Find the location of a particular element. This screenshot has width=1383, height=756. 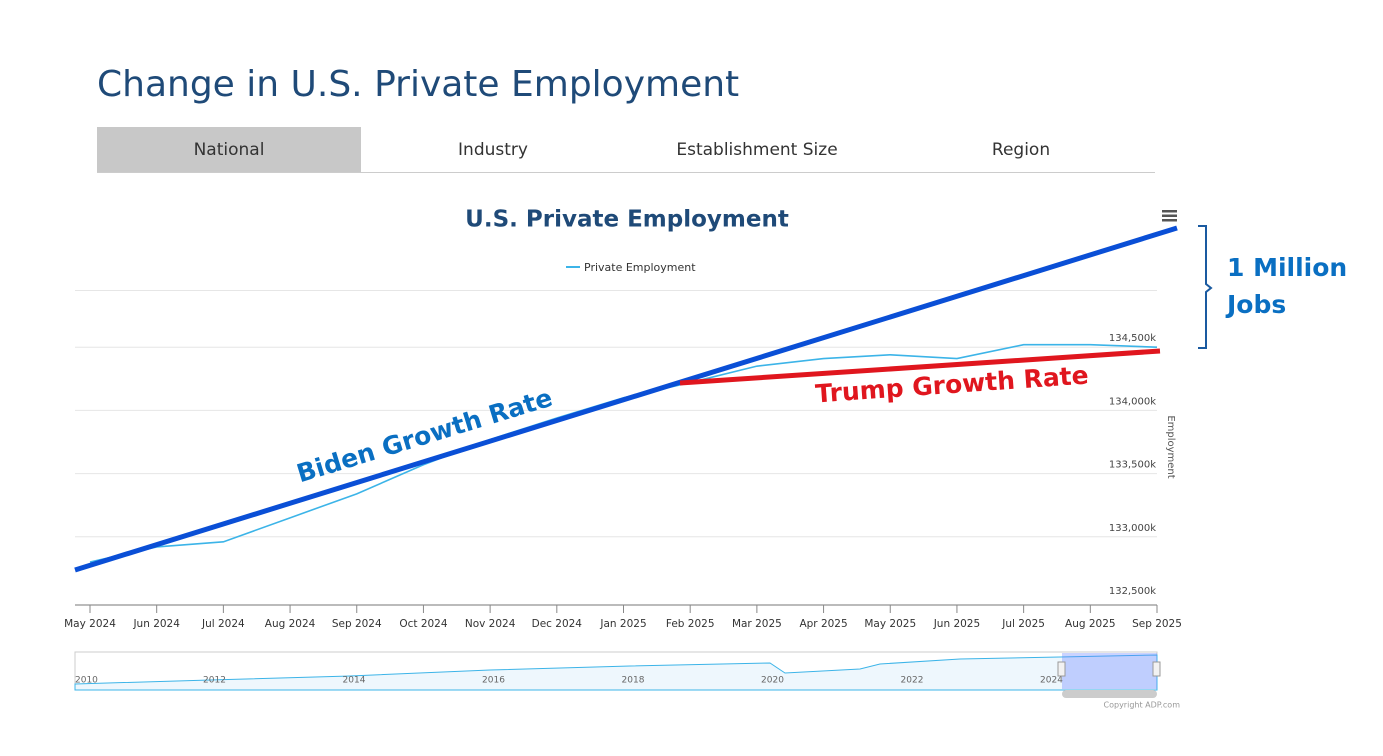

x-tick-label: Oct 2024 is located at coordinates (423, 624).